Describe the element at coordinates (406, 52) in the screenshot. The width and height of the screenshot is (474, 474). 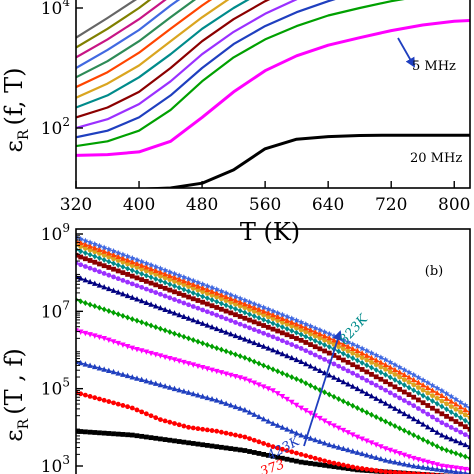
I see `panel-a-frequency-arrow` at that location.